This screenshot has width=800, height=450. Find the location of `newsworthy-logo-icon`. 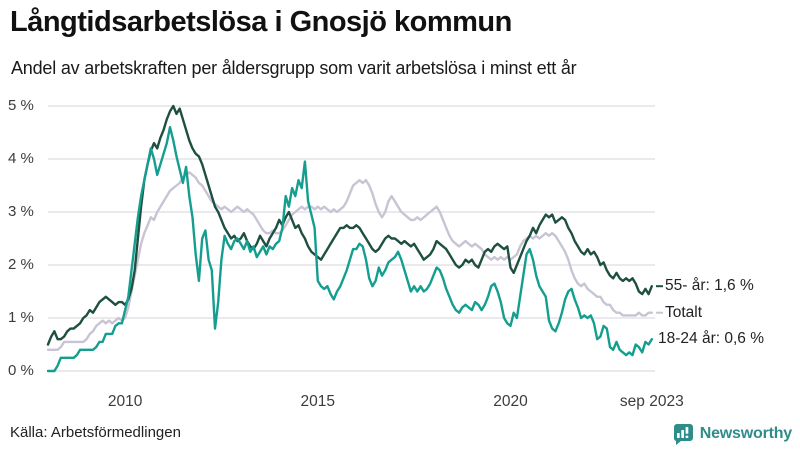

newsworthy-logo-icon is located at coordinates (683, 434).